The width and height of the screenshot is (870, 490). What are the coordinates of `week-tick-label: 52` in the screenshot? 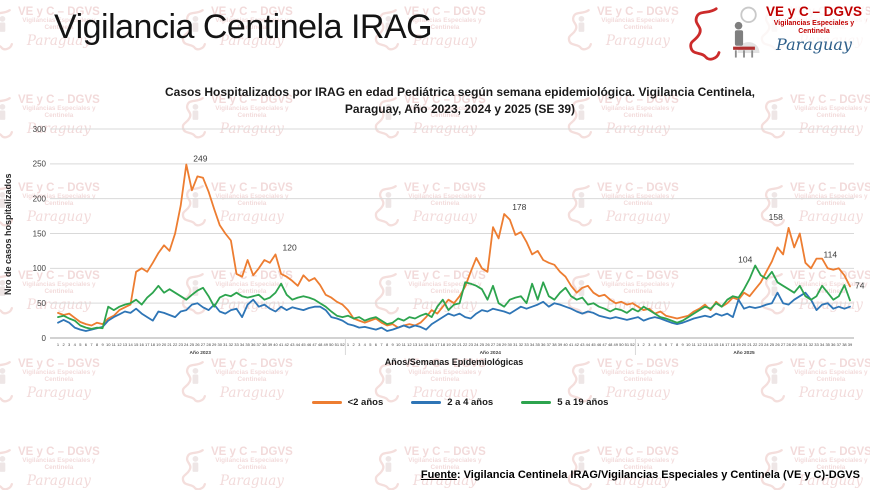 It's located at (342, 344).